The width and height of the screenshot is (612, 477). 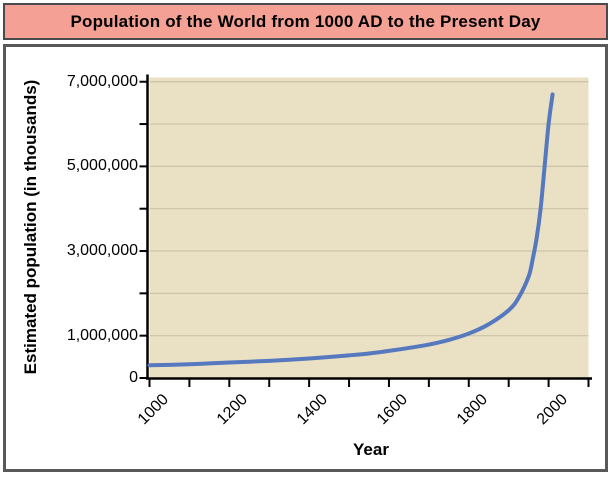 What do you see at coordinates (133, 377) in the screenshot?
I see `y-tick-label: 0` at bounding box center [133, 377].